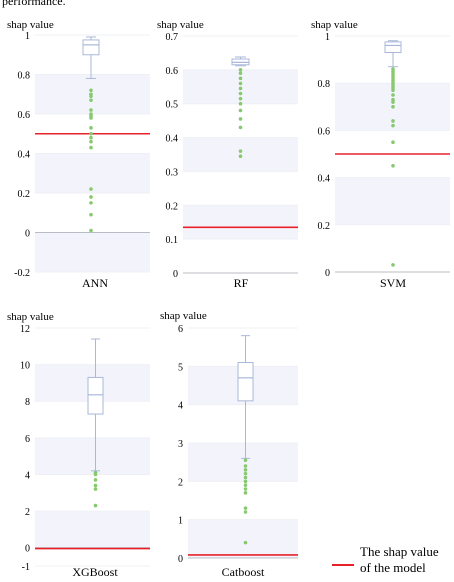  Describe the element at coordinates (393, 283) in the screenshot. I see `x-axis-label: SVM` at that location.